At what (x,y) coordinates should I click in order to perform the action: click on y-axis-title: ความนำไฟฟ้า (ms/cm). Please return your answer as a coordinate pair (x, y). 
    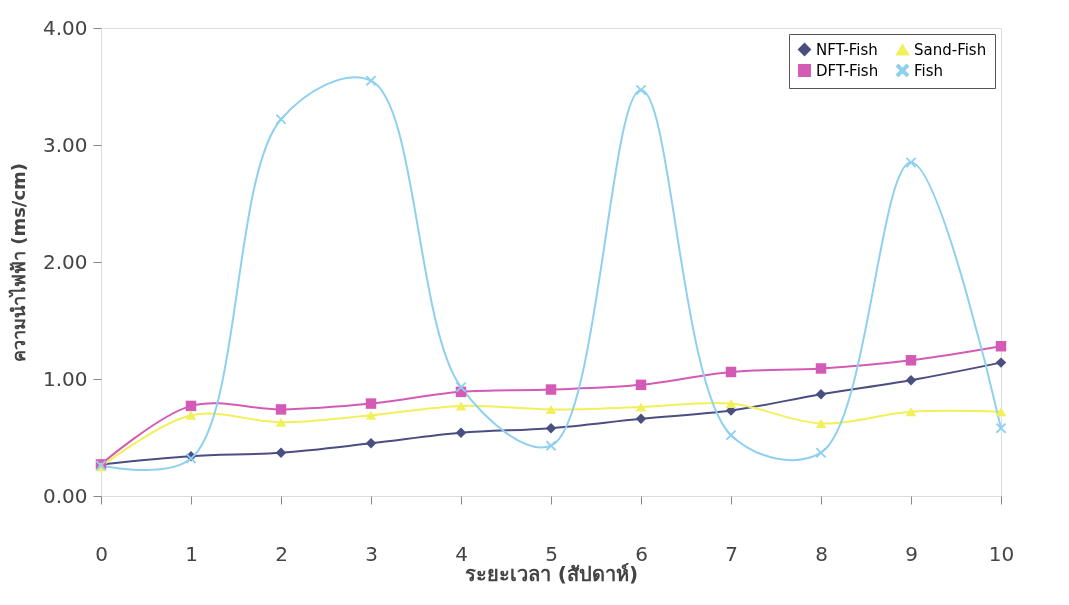
    Looking at the image, I should click on (18, 262).